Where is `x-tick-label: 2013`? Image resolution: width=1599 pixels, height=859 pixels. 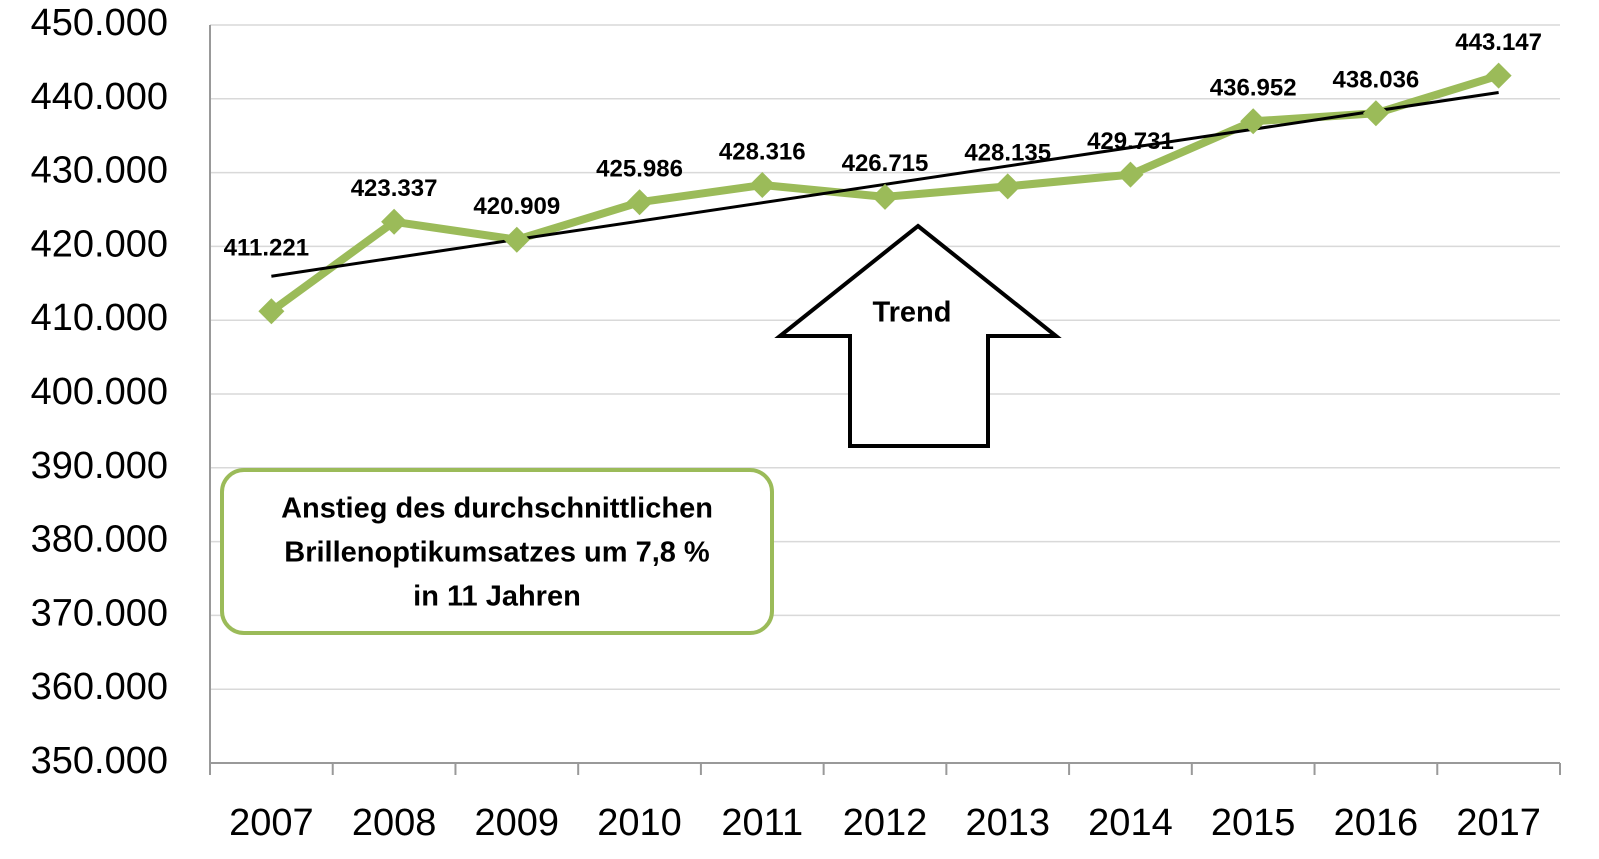 x-tick-label: 2013 is located at coordinates (1007, 823).